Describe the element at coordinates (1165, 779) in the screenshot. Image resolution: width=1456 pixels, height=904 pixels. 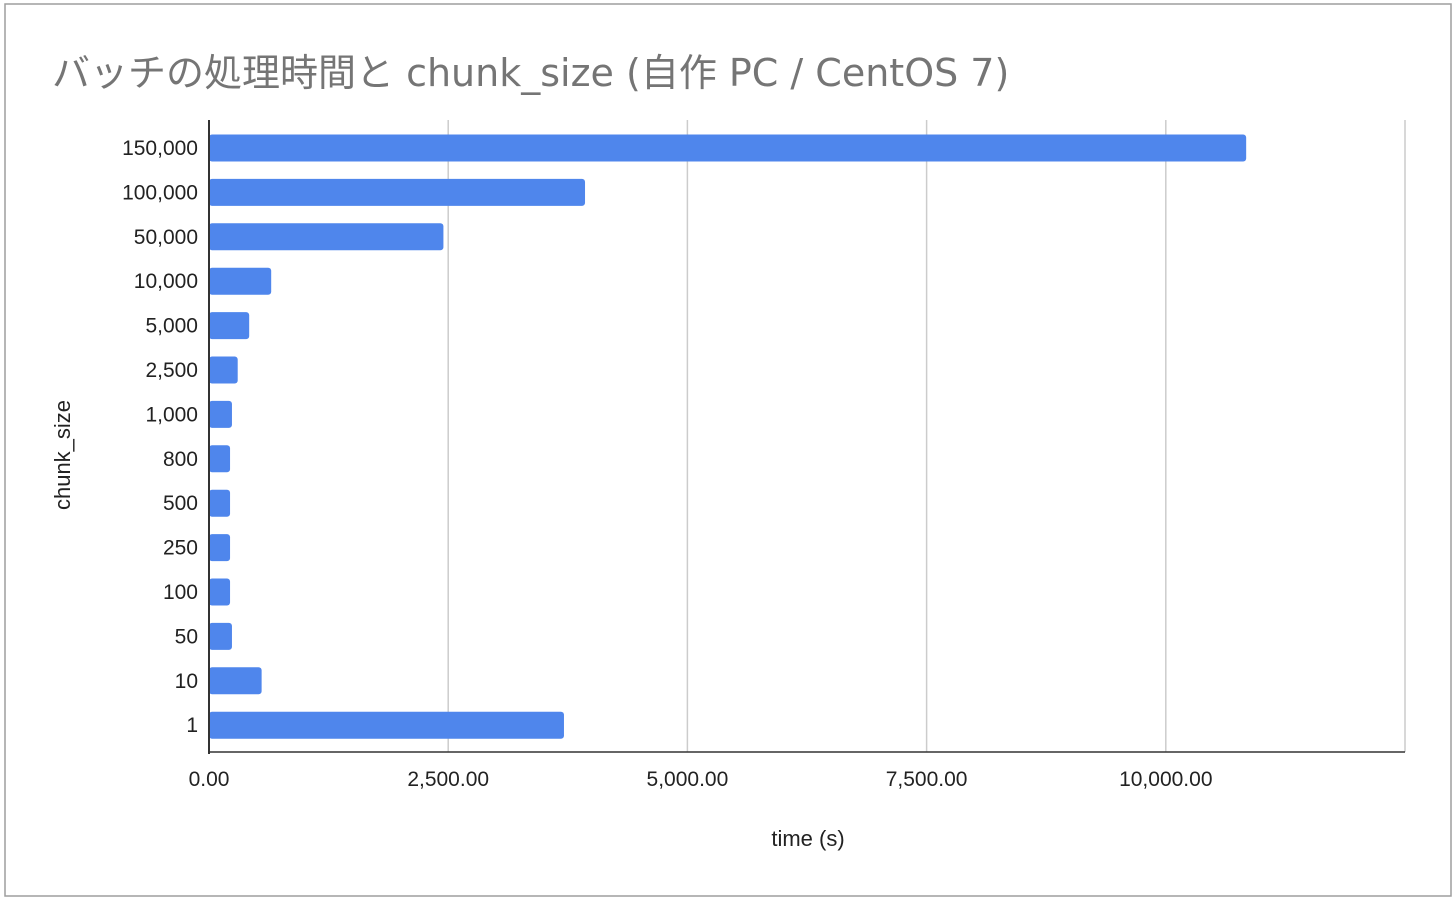
I see `x-tick-label-4: 10,000.00` at that location.